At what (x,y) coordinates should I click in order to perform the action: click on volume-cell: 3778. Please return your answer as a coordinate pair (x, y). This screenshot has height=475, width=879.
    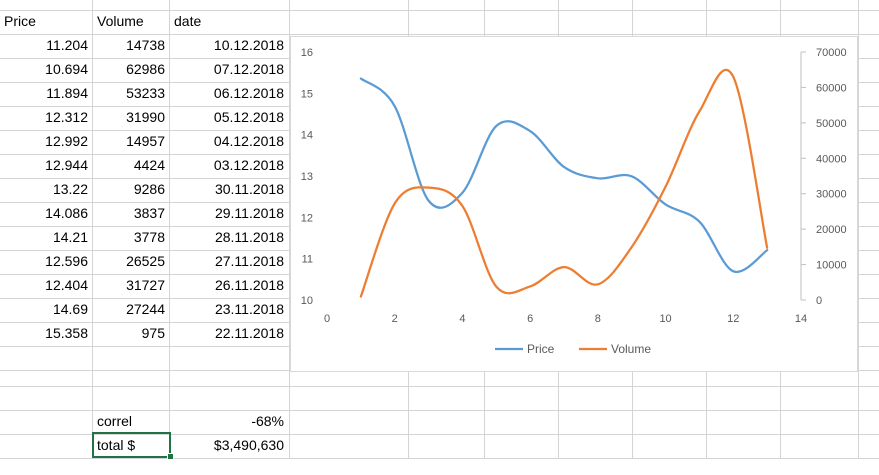
    Looking at the image, I should click on (149, 237).